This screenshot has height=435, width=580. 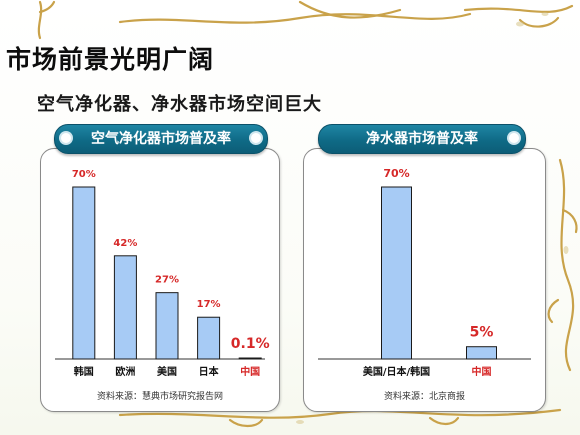 I want to click on slide-title: 市场前景光明广阔, so click(x=110, y=59).